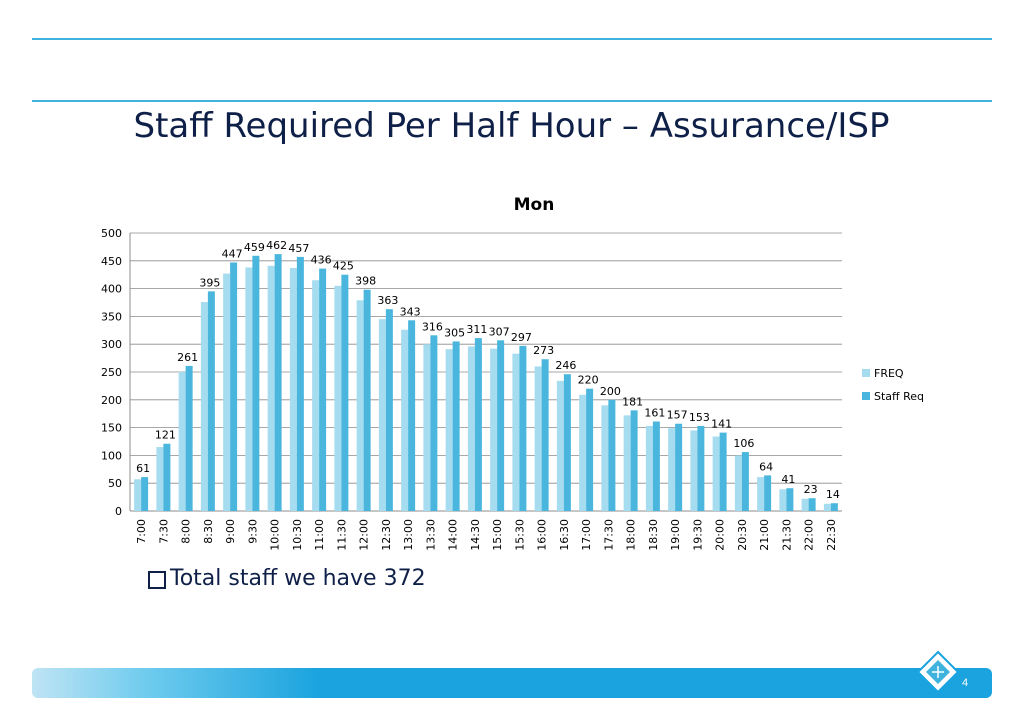  What do you see at coordinates (386, 535) in the screenshot?
I see `x-tick-label: 12:30` at bounding box center [386, 535].